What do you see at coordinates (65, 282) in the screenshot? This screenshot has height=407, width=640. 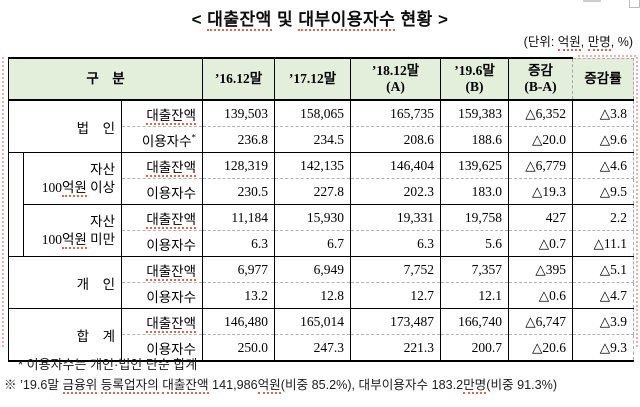 I see `group-label-individual: 개 인` at bounding box center [65, 282].